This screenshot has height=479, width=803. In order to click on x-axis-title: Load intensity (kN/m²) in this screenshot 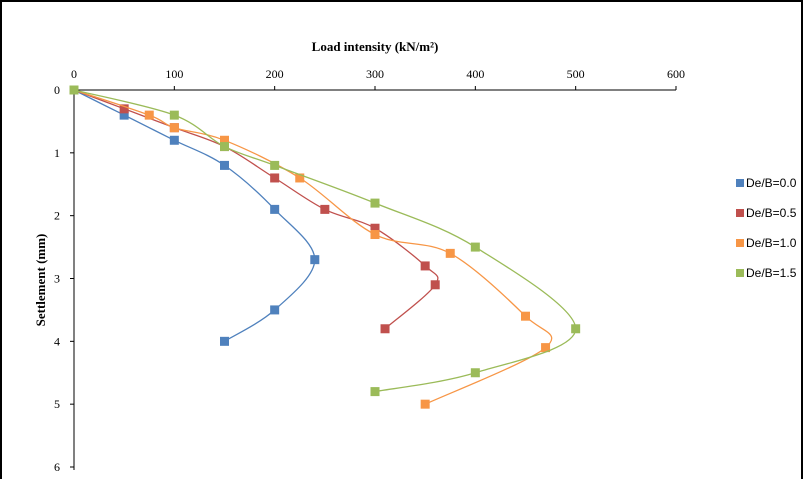, I will do `click(375, 46)`.